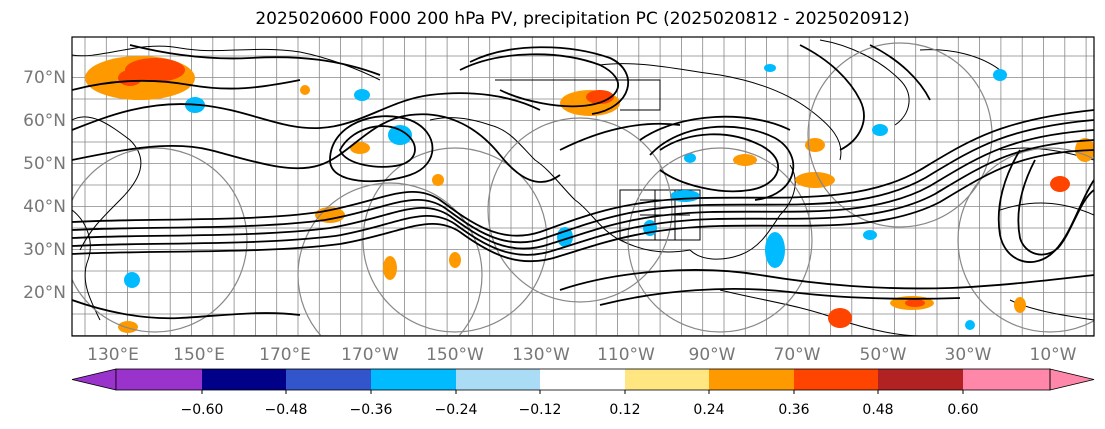 The height and width of the screenshot is (429, 1105). What do you see at coordinates (968, 355) in the screenshot?
I see `lon-label: 30°W` at bounding box center [968, 355].